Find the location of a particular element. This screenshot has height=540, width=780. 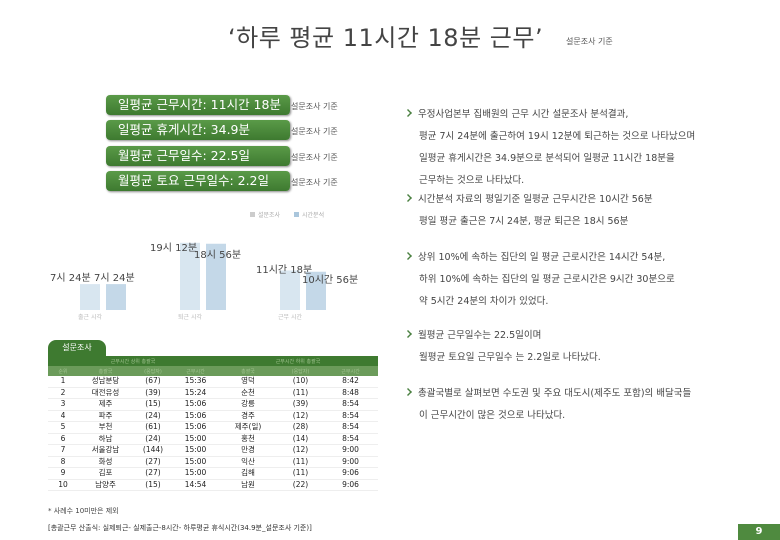

label-leave-survey: 19시 12분 is located at coordinates (174, 248).